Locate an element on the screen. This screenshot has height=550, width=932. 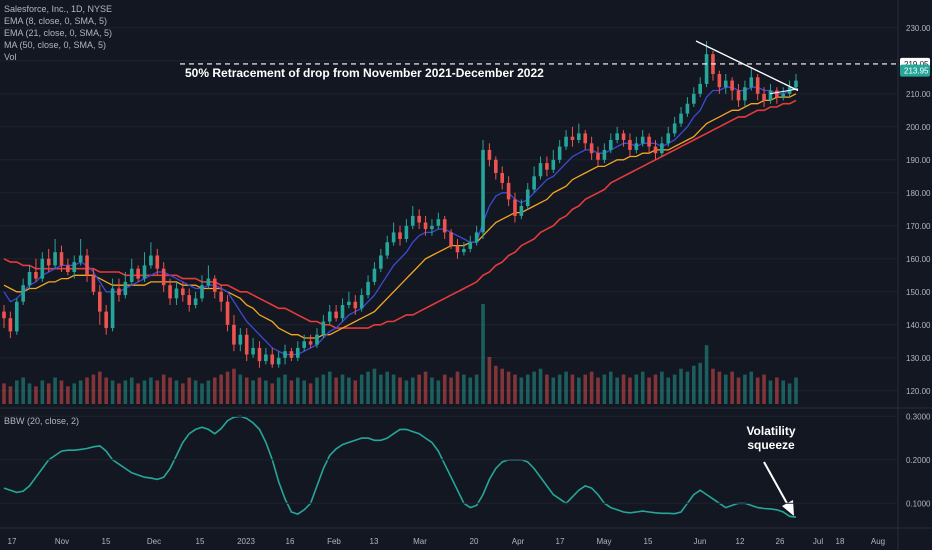
time-tick-label: 18 is located at coordinates (840, 541).